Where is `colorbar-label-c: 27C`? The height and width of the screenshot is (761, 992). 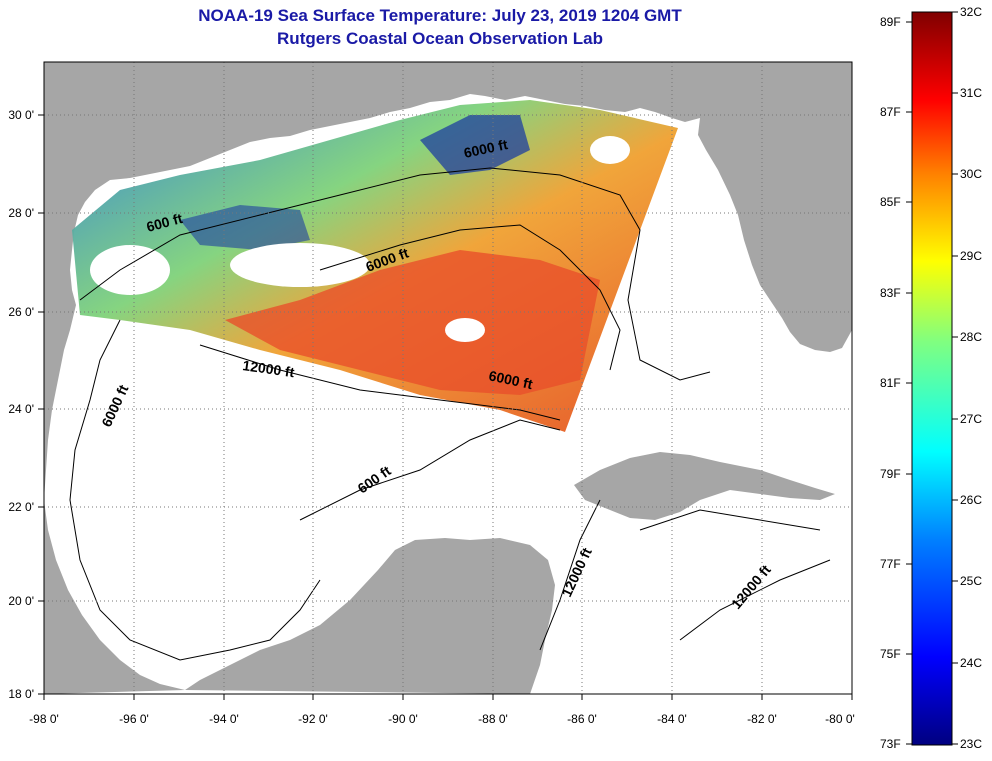
colorbar-label-c: 27C is located at coordinates (971, 419).